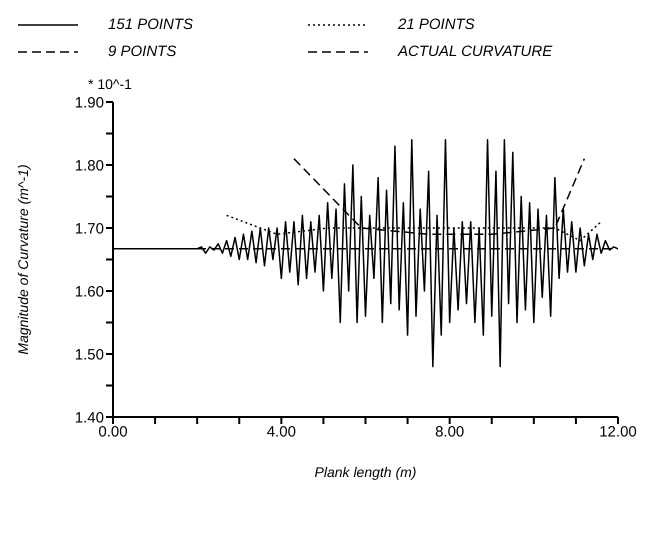 The width and height of the screenshot is (659, 535). I want to click on text: * 10^-1, so click(110, 84).